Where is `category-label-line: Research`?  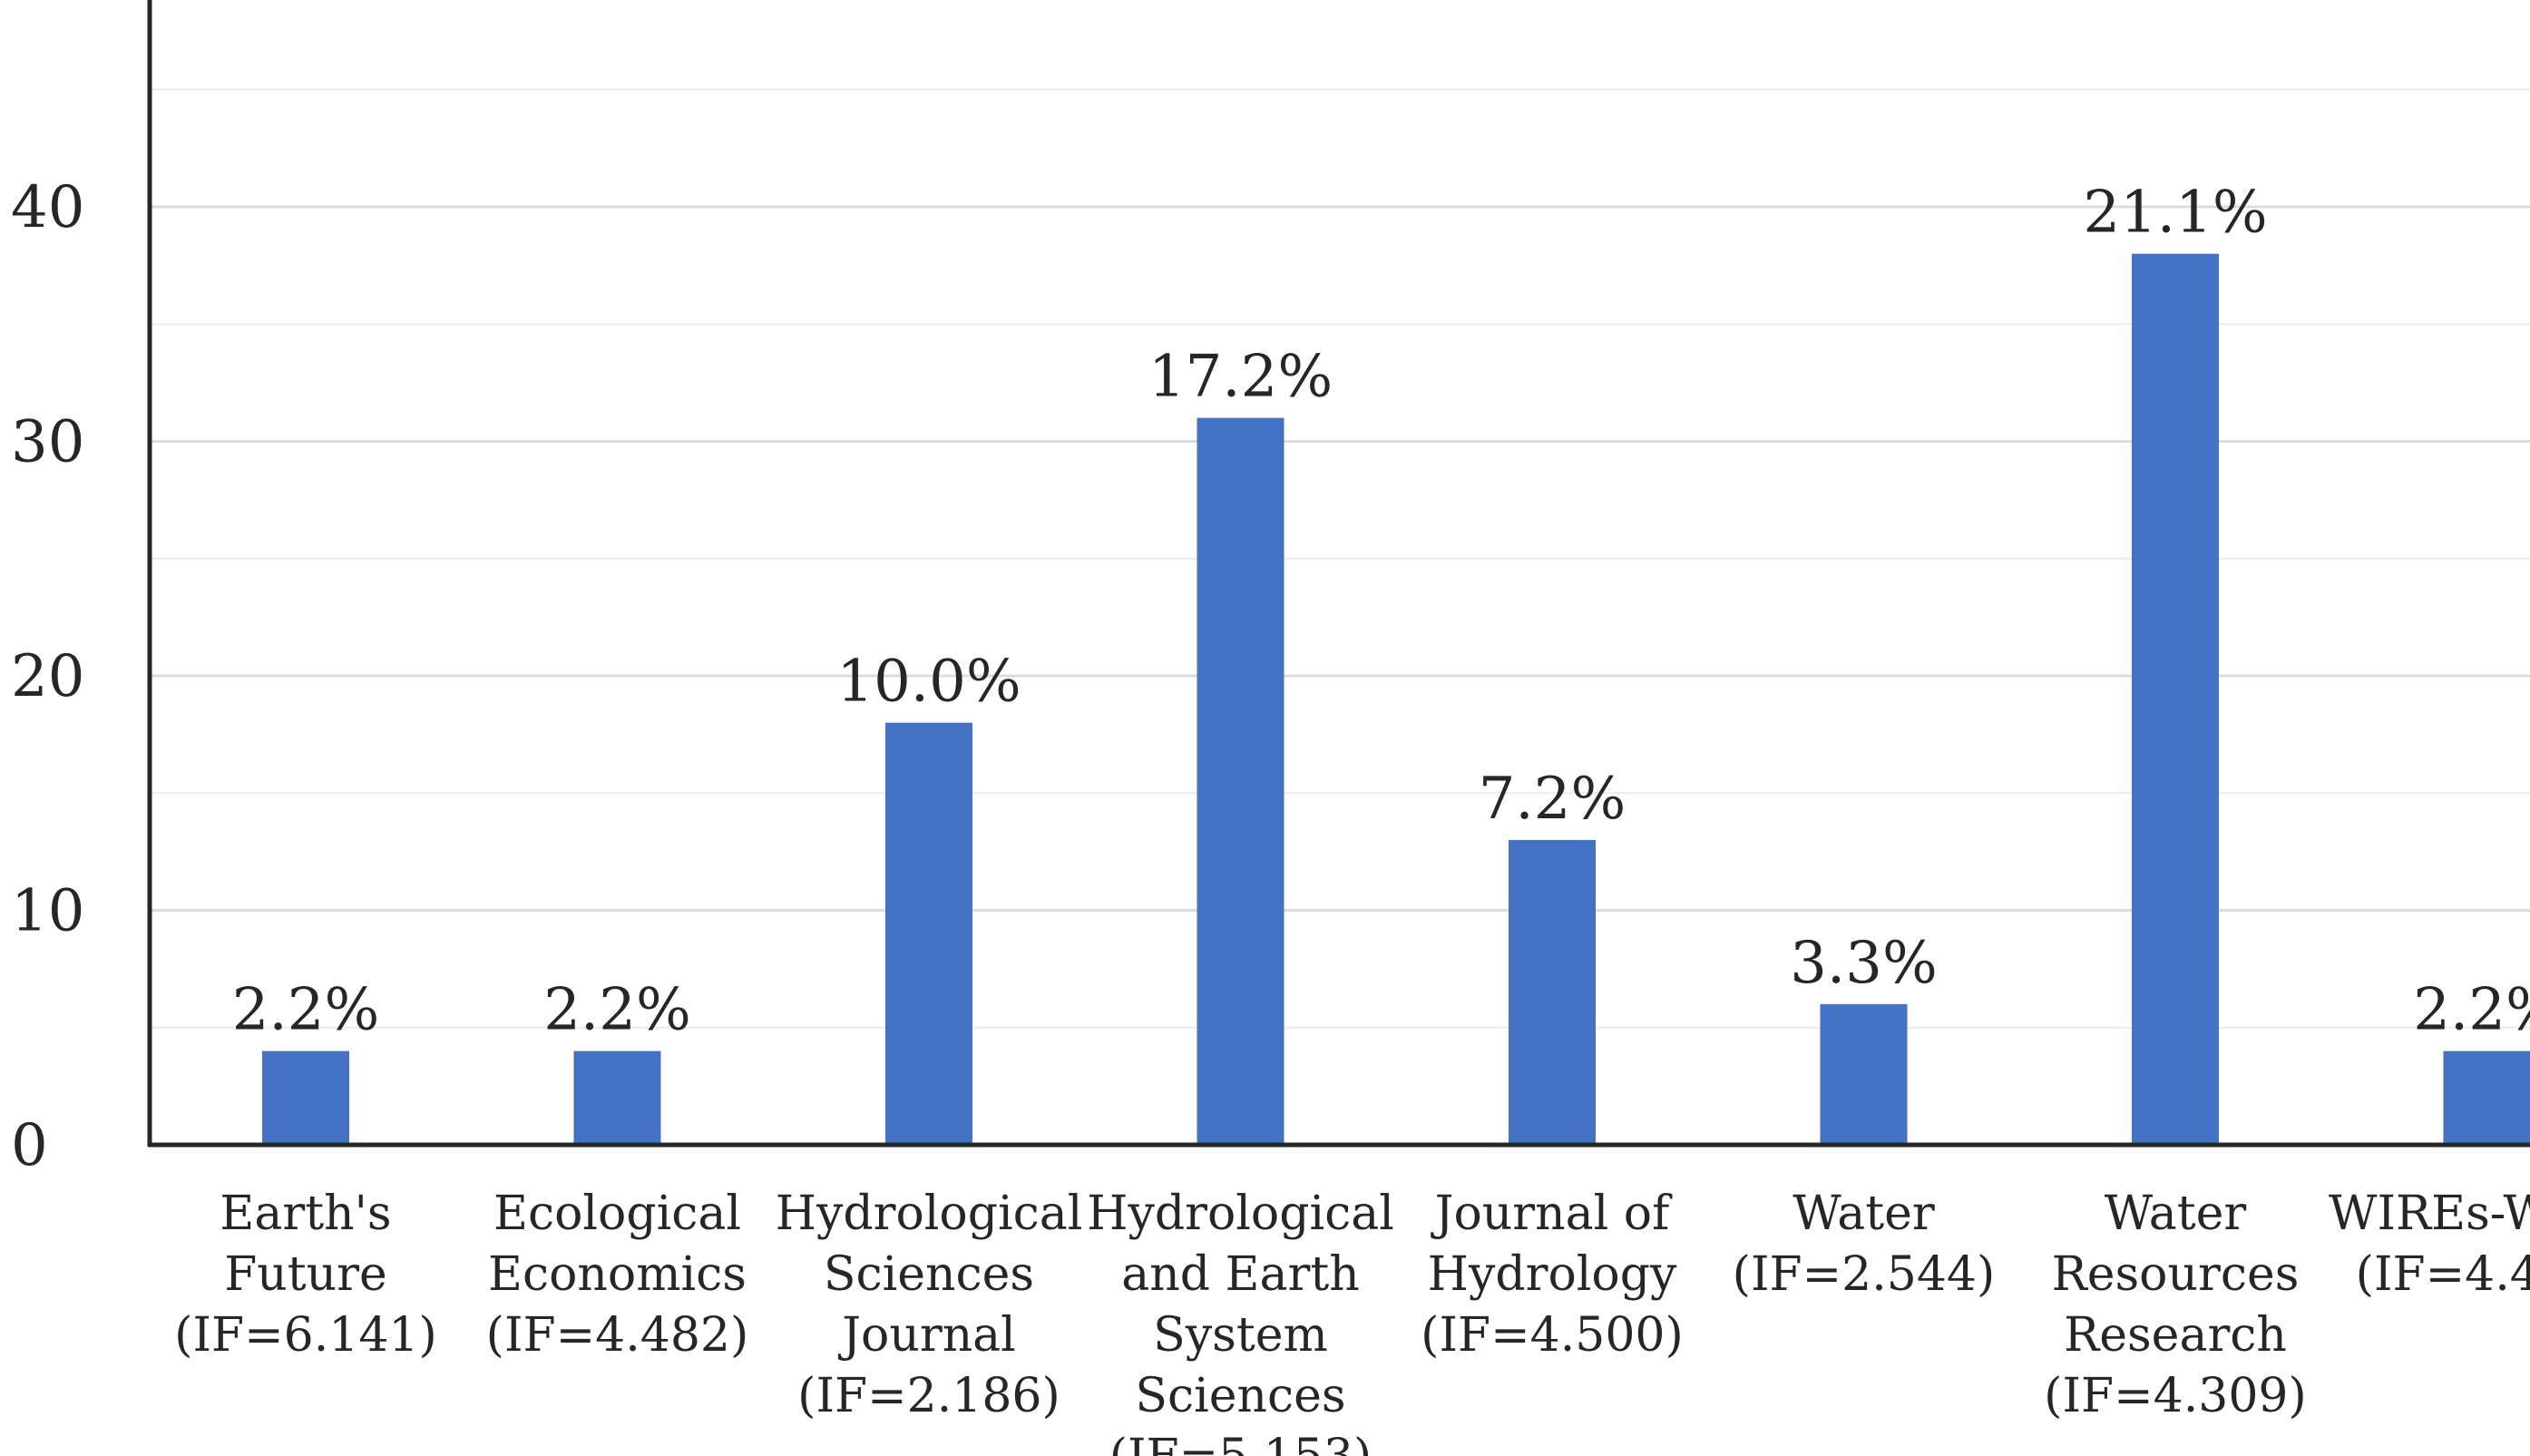 category-label-line: Research is located at coordinates (2175, 1335).